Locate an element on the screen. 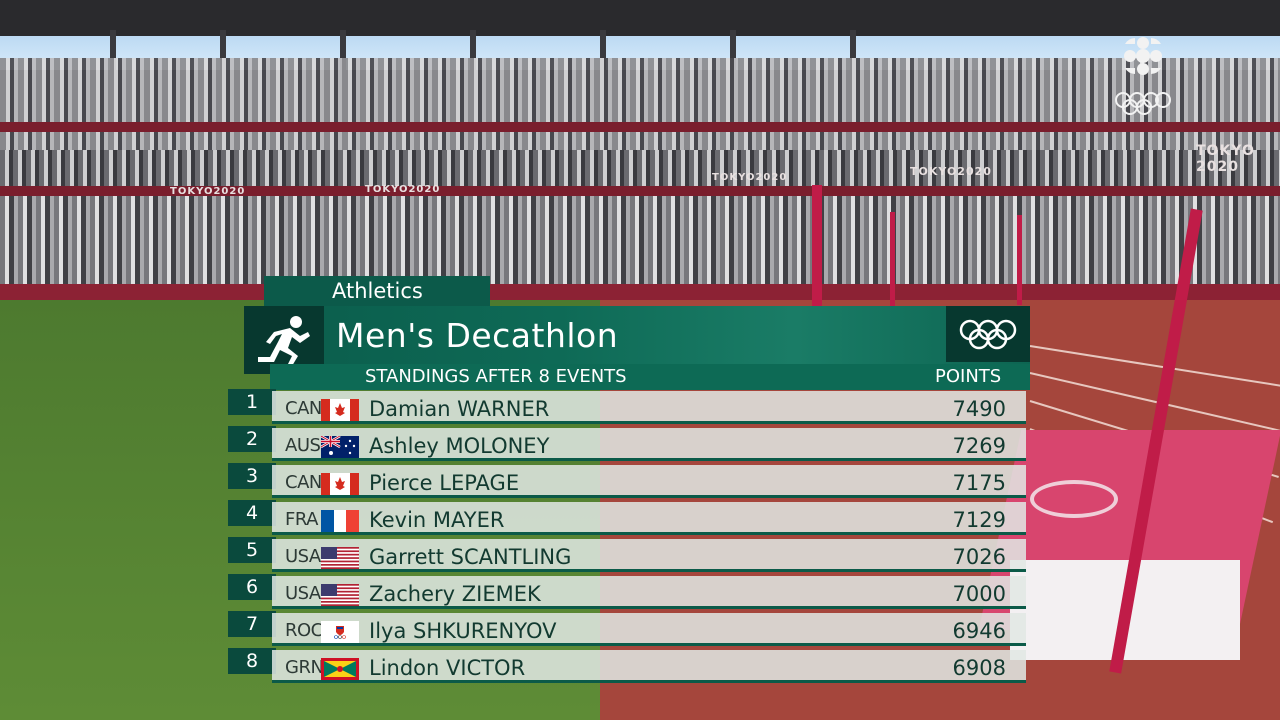 This screenshot has height=720, width=1280. table-row: 1 CAN Damian WARNER 7490 is located at coordinates (628, 406).